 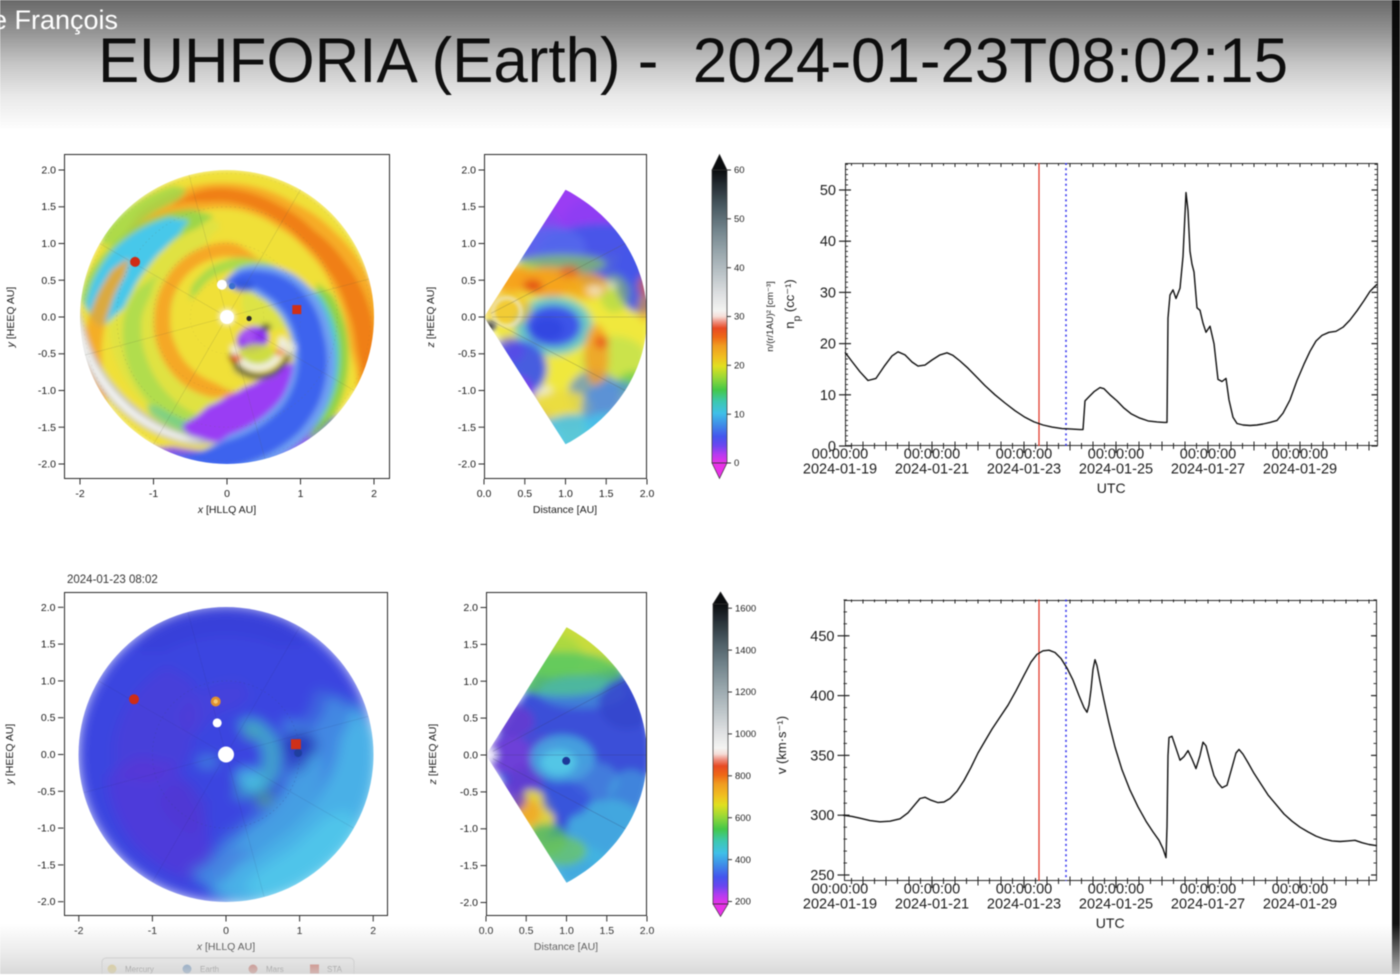 What do you see at coordinates (59, 20) in the screenshot?
I see `svg-text: e François` at bounding box center [59, 20].